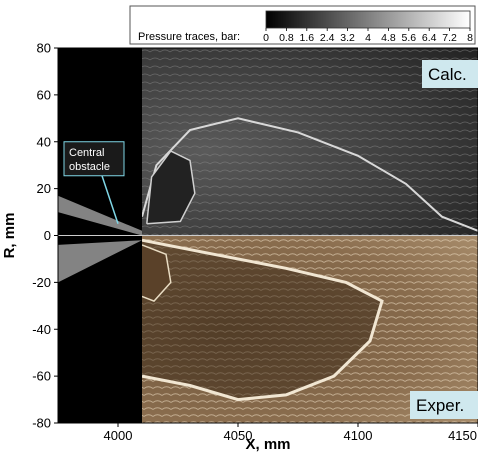 This screenshot has width=478, height=453. What do you see at coordinates (110, 200) in the screenshot?
I see `annotation-arrow` at bounding box center [110, 200].